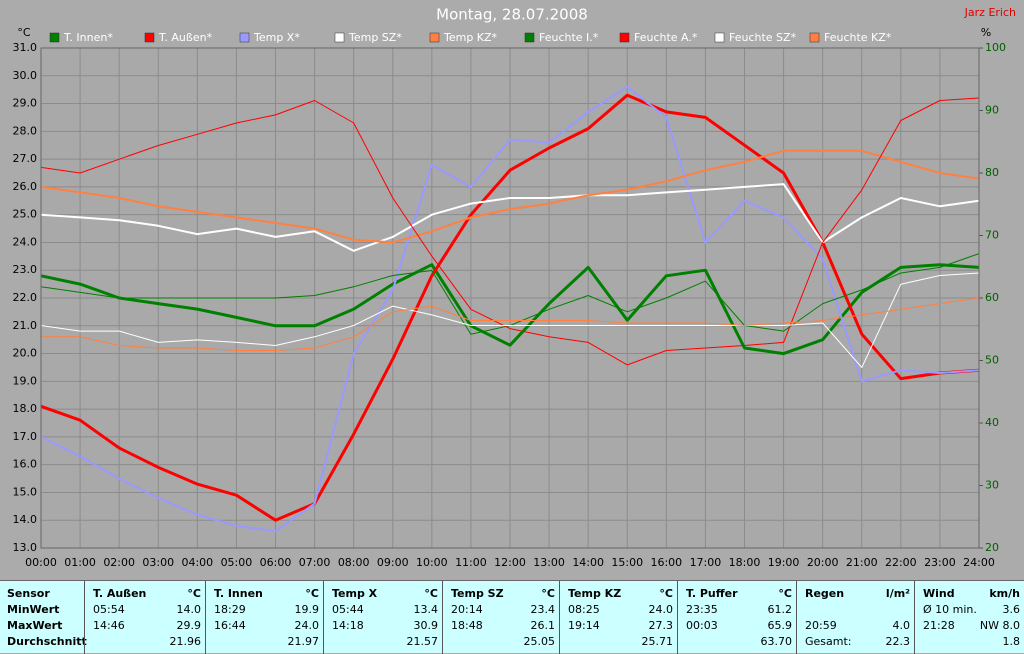  What do you see at coordinates (1011, 641) in the screenshot?
I see `cell-value: 1.8` at bounding box center [1011, 641].